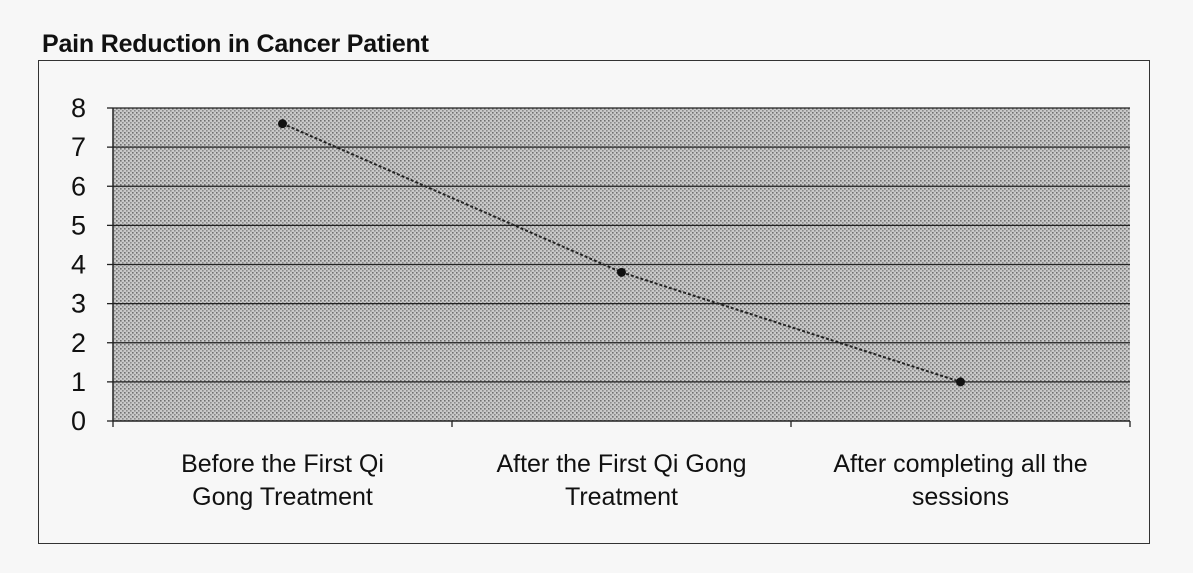  What do you see at coordinates (78, 265) in the screenshot?
I see `y-tick-label: 4` at bounding box center [78, 265].